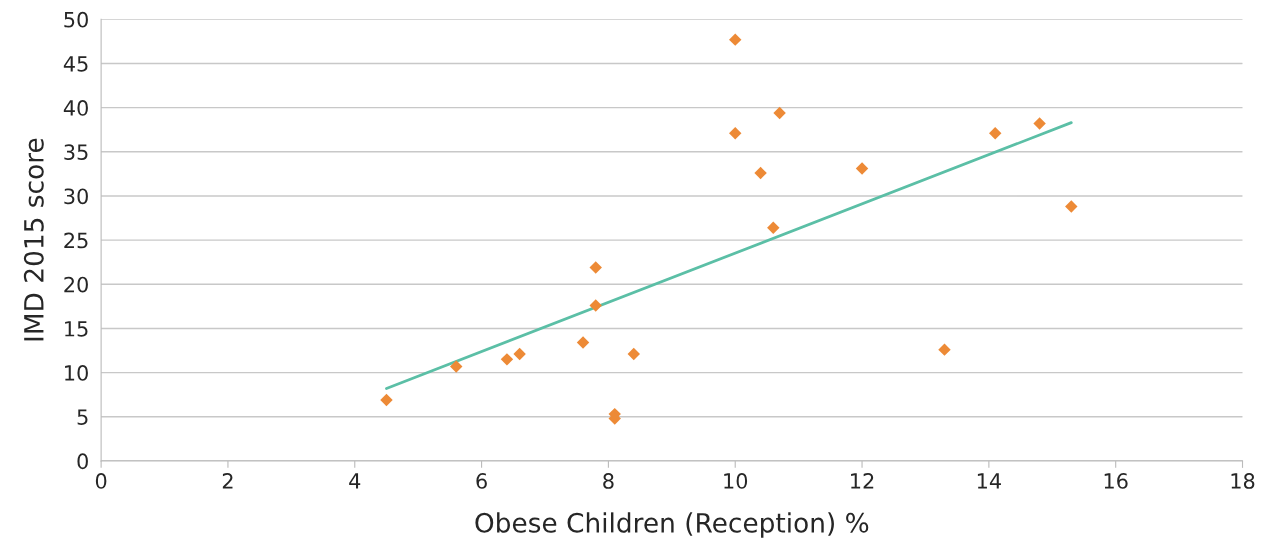  What do you see at coordinates (672, 525) in the screenshot?
I see `x-axis-title: Obese Children (Reception) %` at bounding box center [672, 525].